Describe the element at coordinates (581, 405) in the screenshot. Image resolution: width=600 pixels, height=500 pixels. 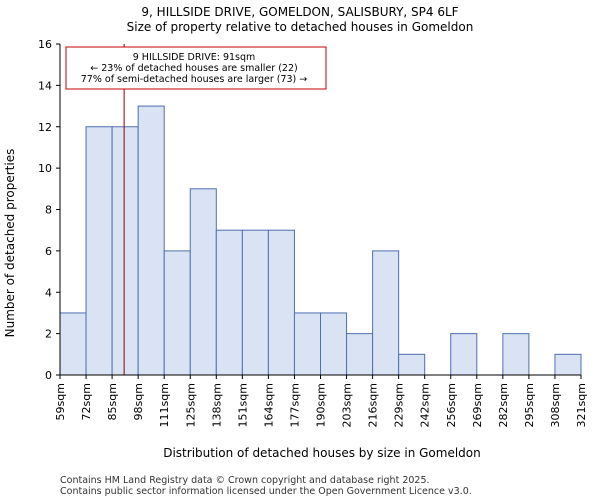
I see `x-tick-label: 321sqm` at that location.